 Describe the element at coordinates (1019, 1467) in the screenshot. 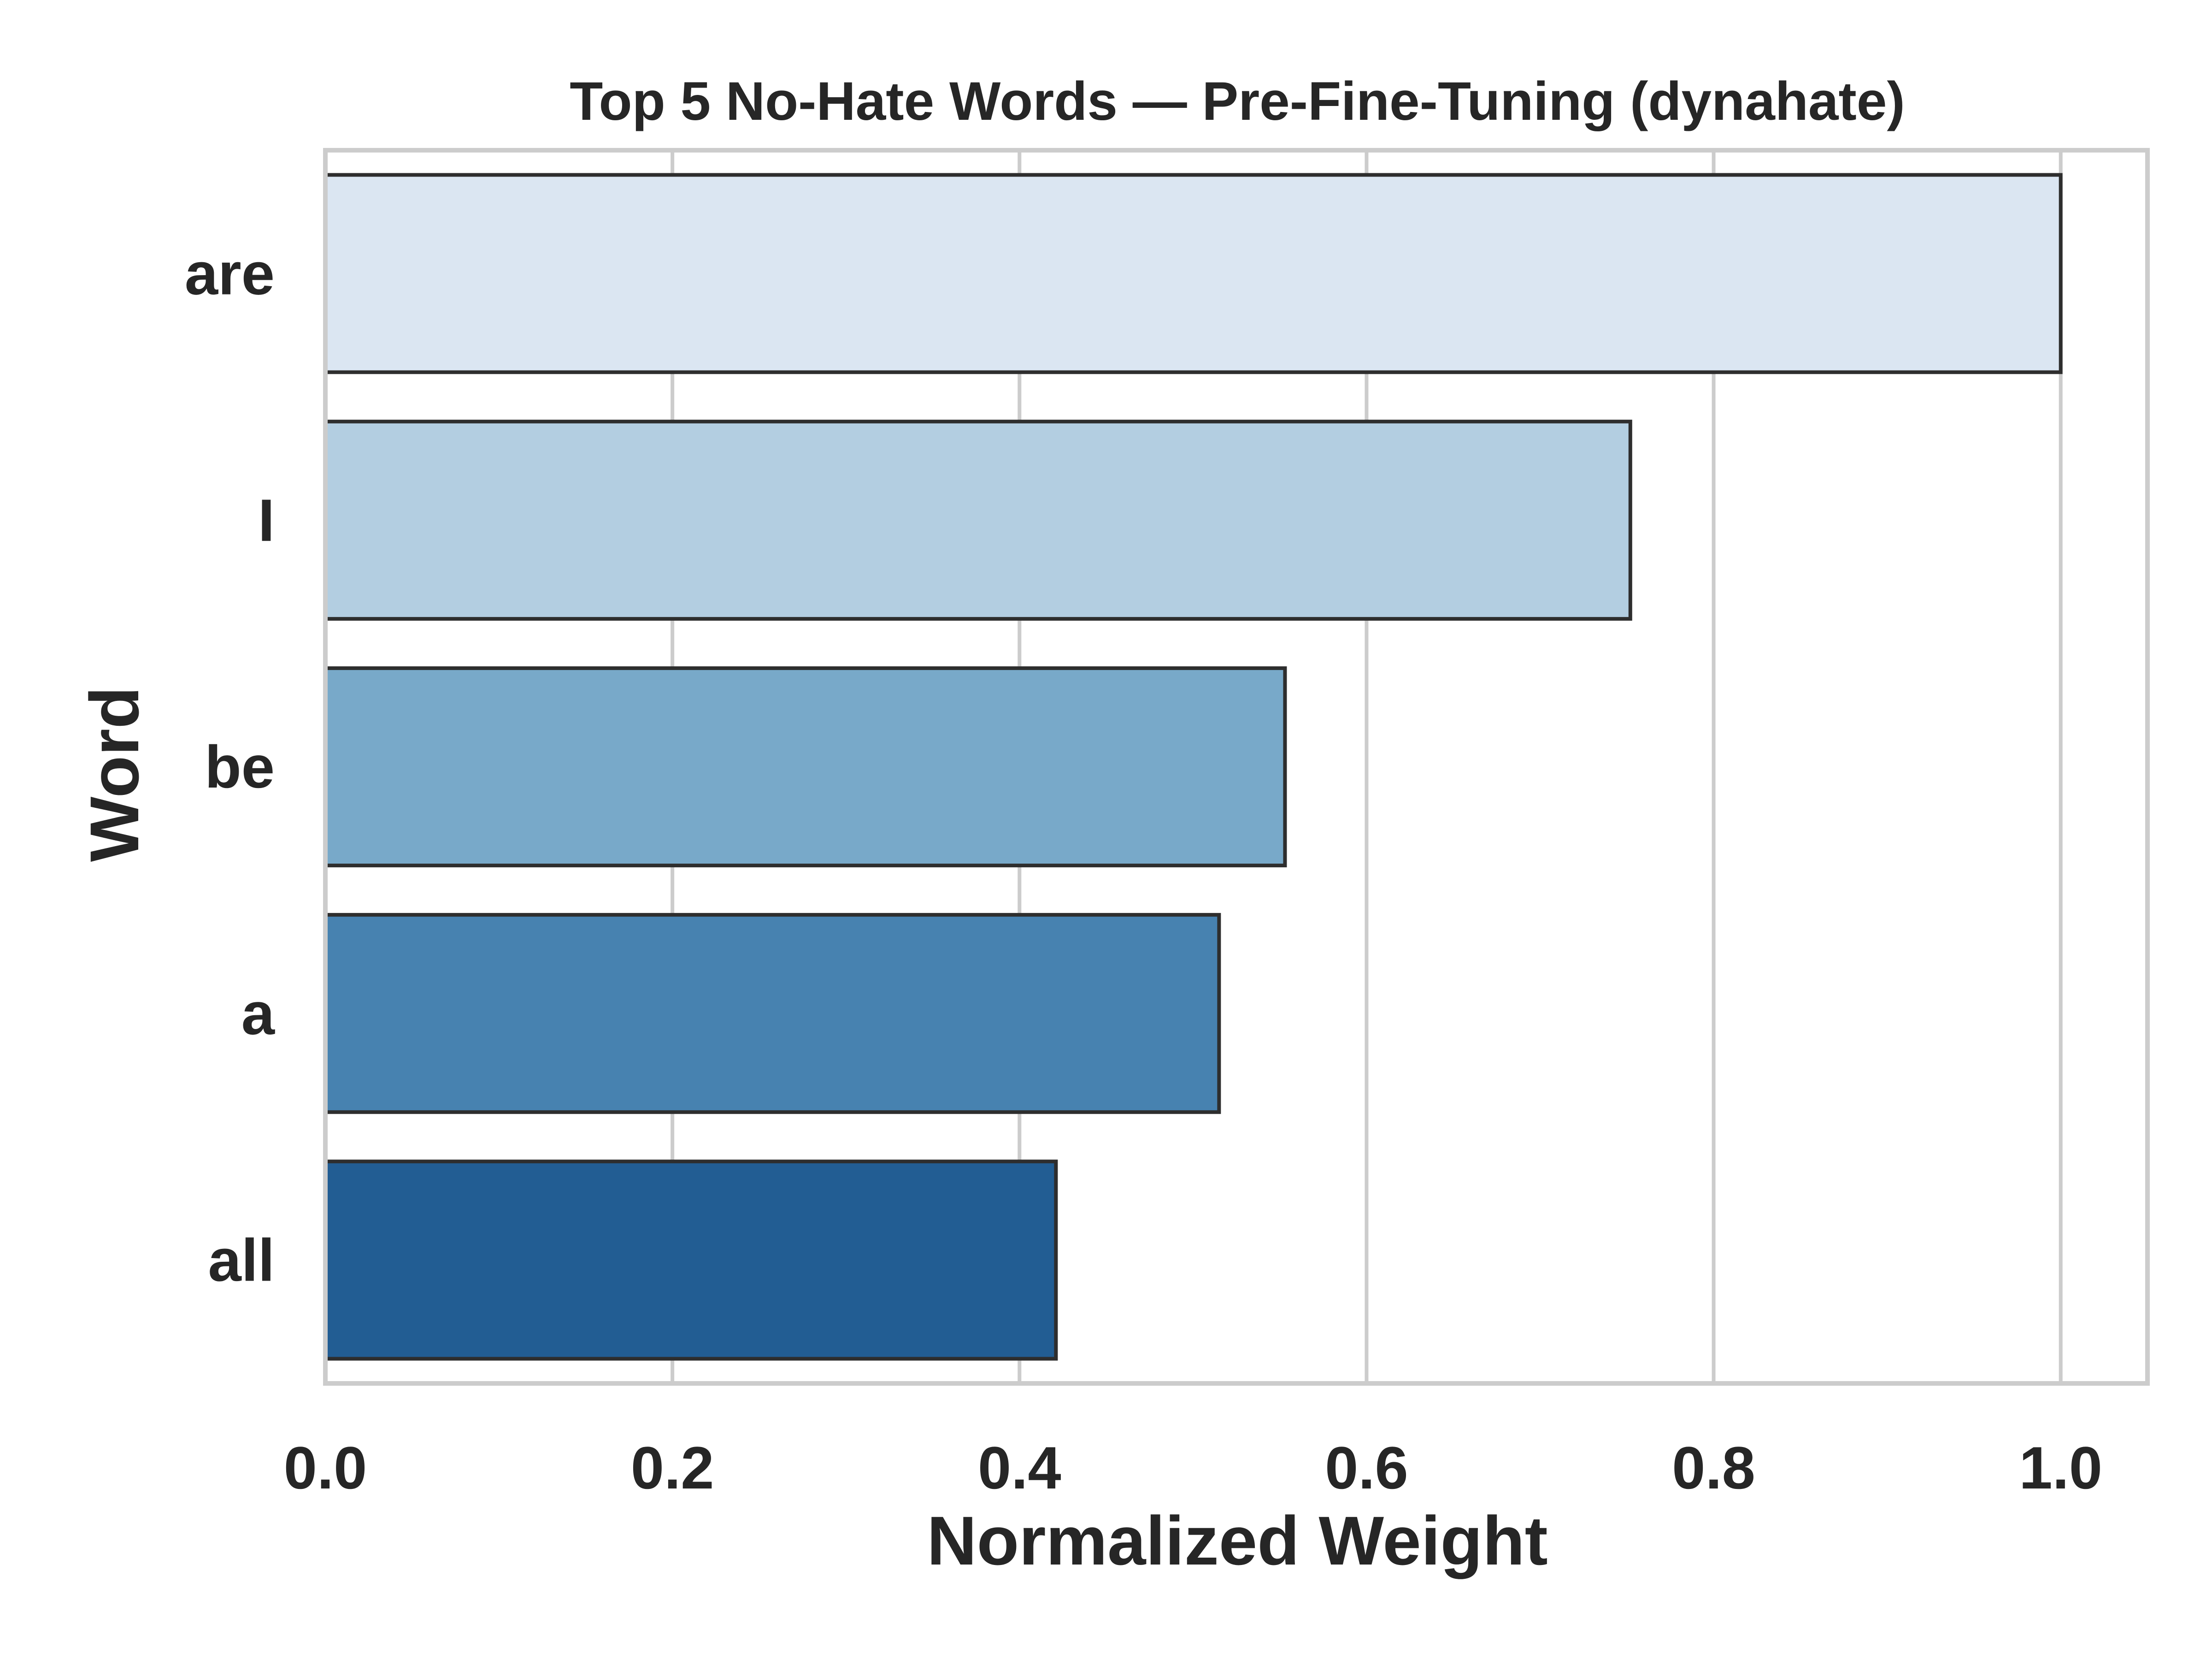

I see `x-tick-label: 0.4` at that location.